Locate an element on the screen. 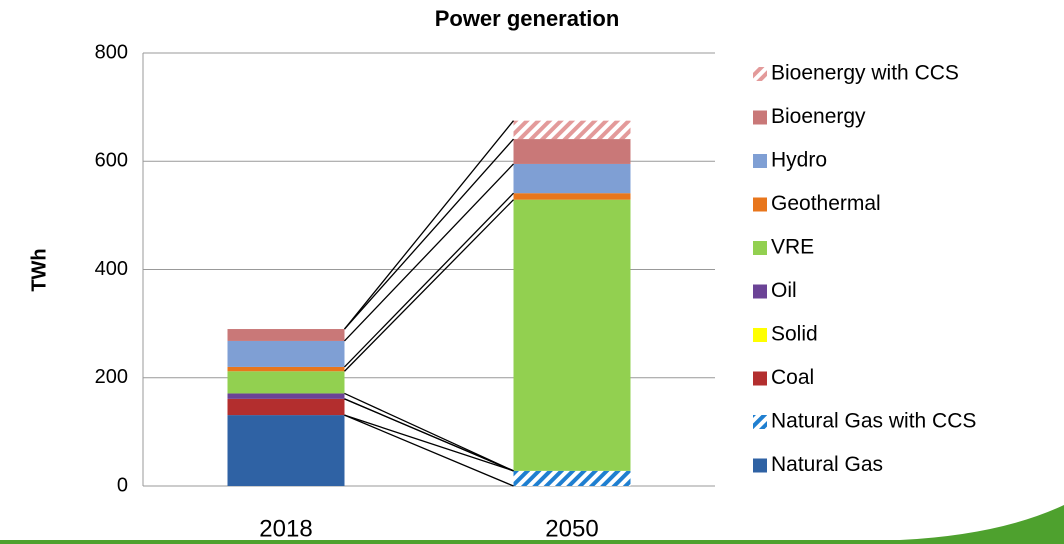  y-tick-label: 400 is located at coordinates (111, 269).